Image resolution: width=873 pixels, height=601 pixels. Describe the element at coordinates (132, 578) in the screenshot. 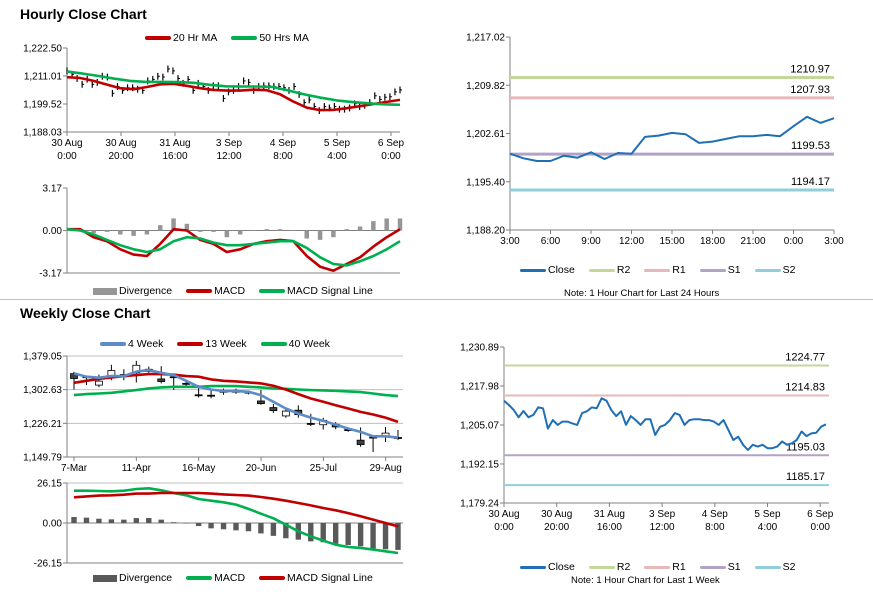

I see `legend-item: Divergence` at that location.